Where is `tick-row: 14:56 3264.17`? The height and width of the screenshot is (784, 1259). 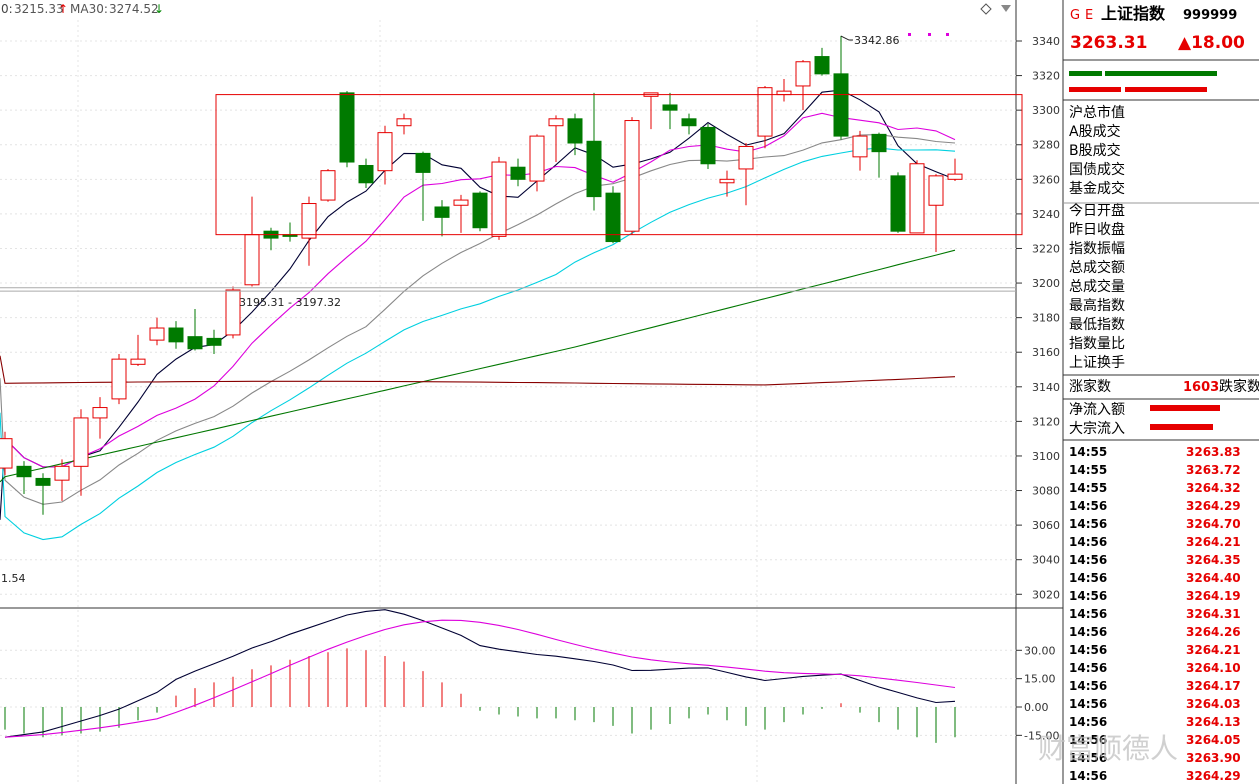
tick-row: 14:56 3264.17 is located at coordinates (1155, 686).